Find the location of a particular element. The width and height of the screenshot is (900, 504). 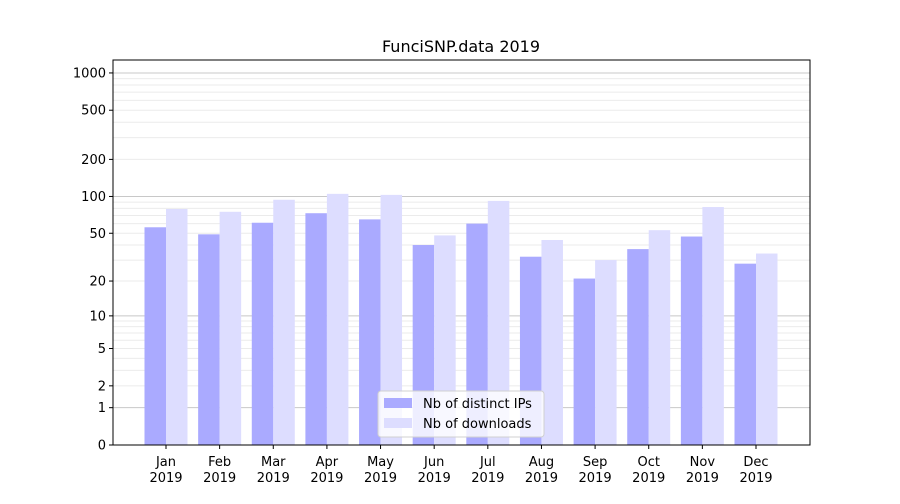

y-tick-label: 1 is located at coordinates (102, 408).